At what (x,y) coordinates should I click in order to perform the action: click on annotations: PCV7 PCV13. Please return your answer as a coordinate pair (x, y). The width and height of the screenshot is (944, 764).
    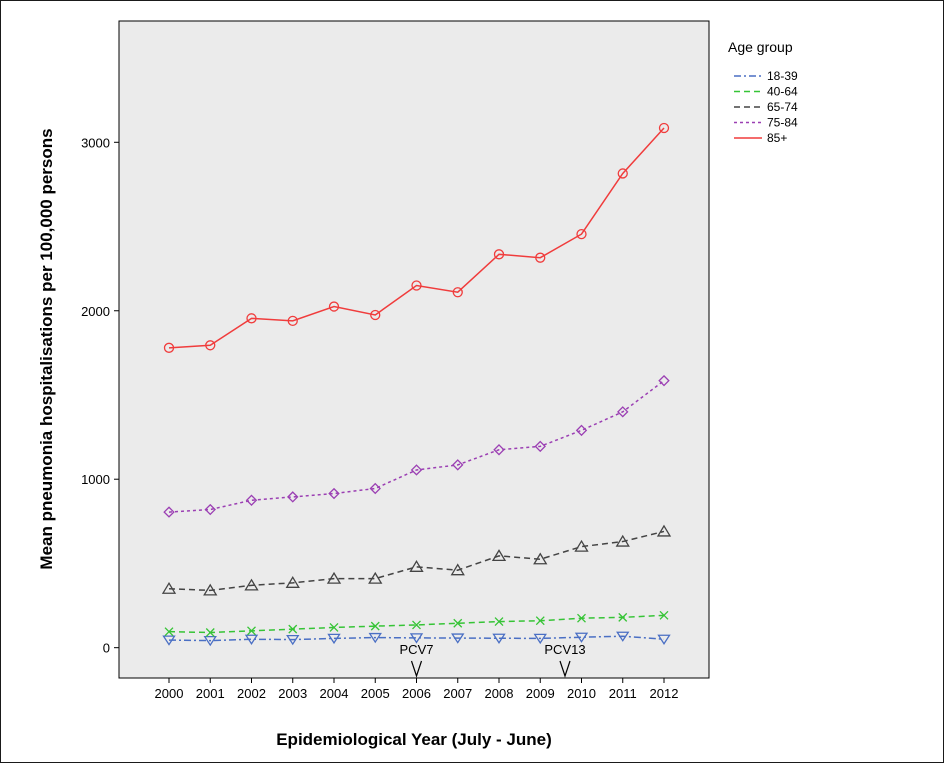
    Looking at the image, I should click on (493, 660).